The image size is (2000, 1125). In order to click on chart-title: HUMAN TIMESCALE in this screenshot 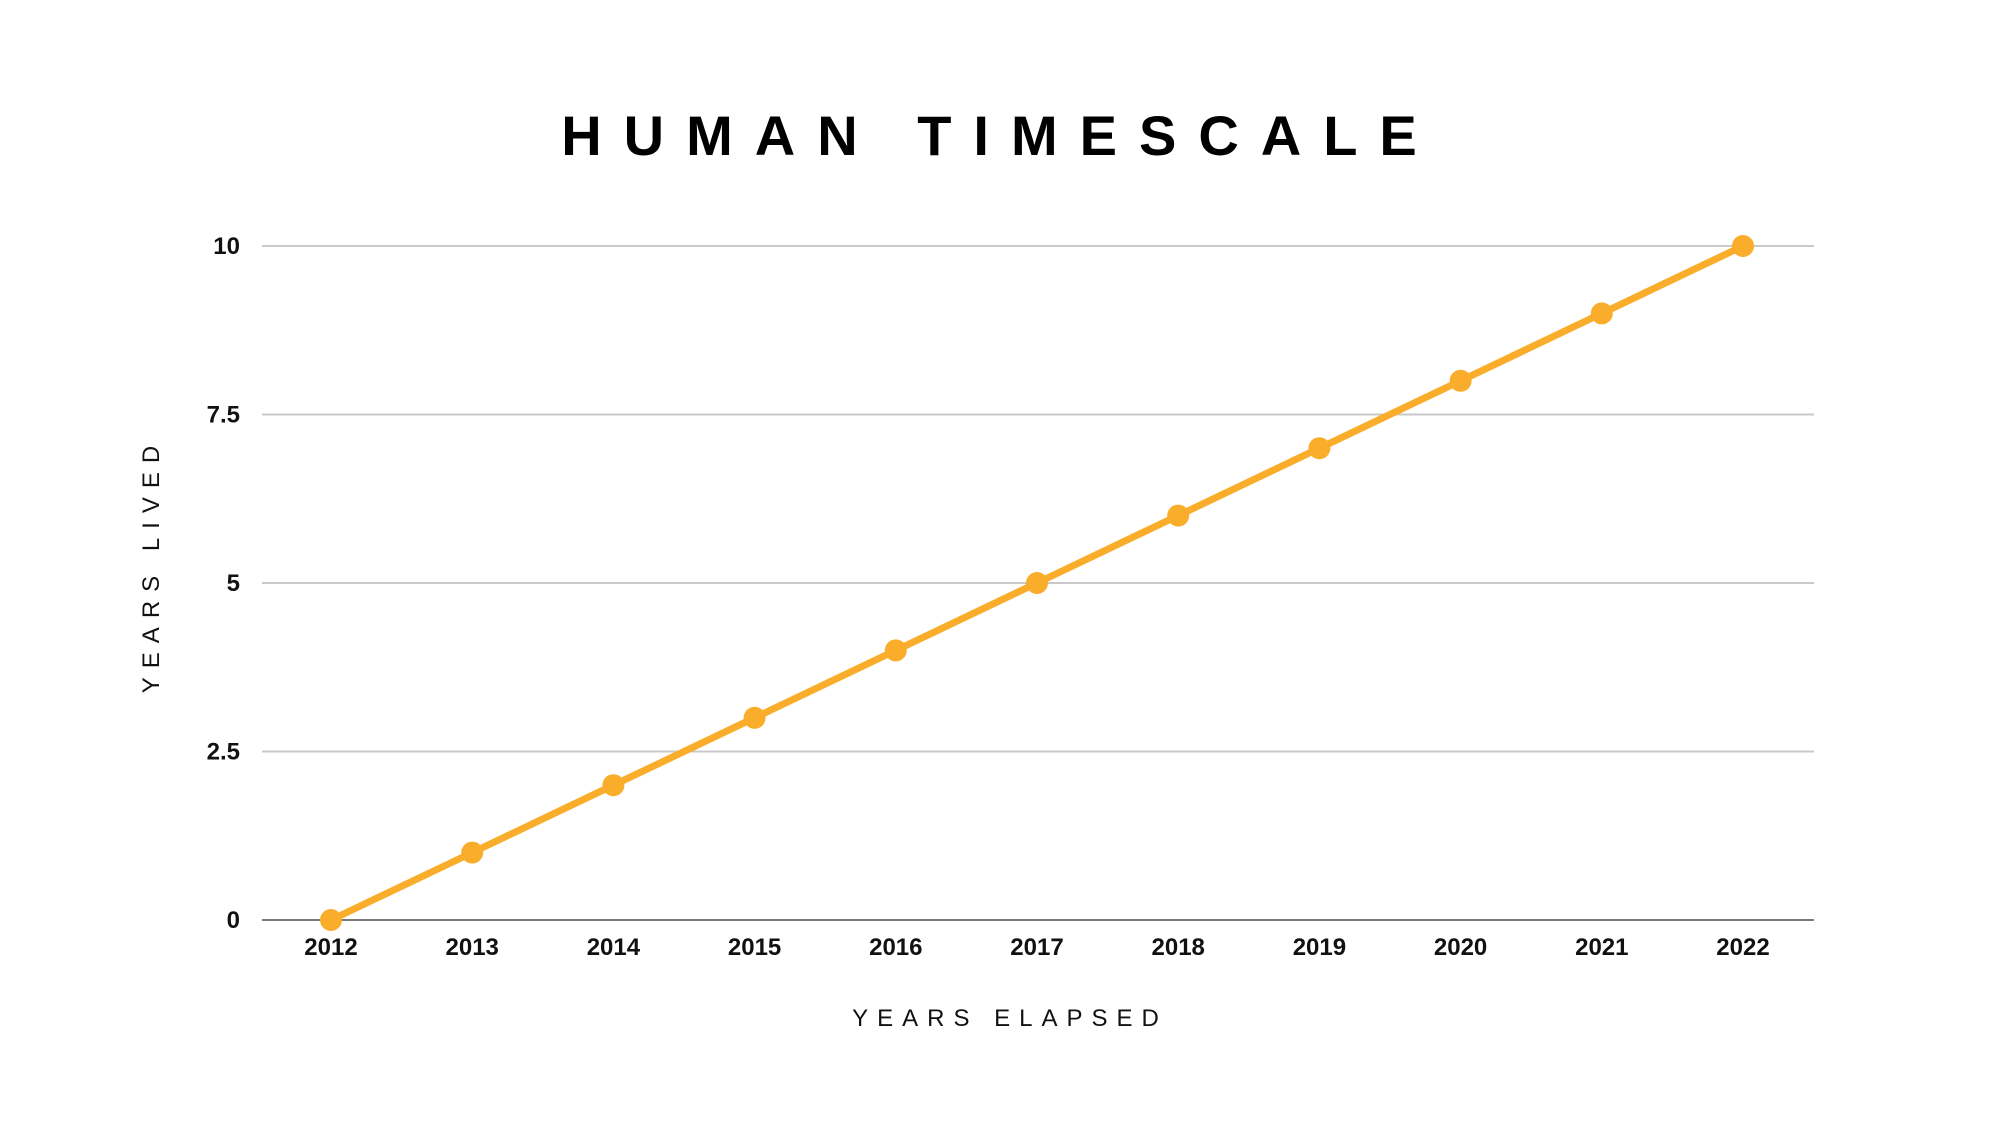, I will do `click(1000, 135)`.